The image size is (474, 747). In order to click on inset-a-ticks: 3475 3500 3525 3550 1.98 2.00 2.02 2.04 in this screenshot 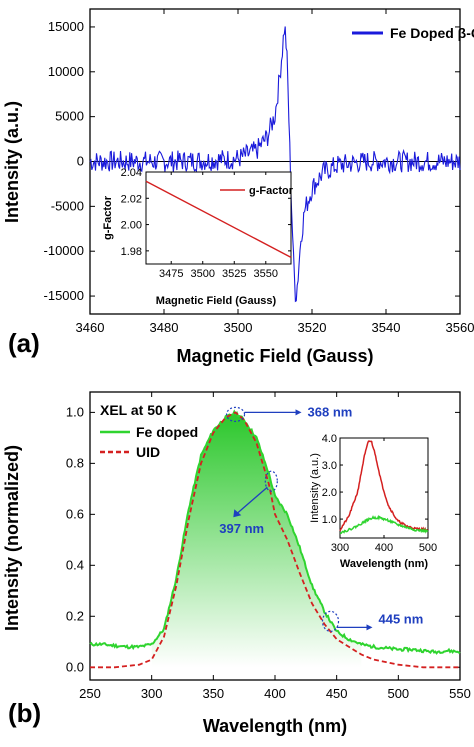, I will do `click(206, 223)`.